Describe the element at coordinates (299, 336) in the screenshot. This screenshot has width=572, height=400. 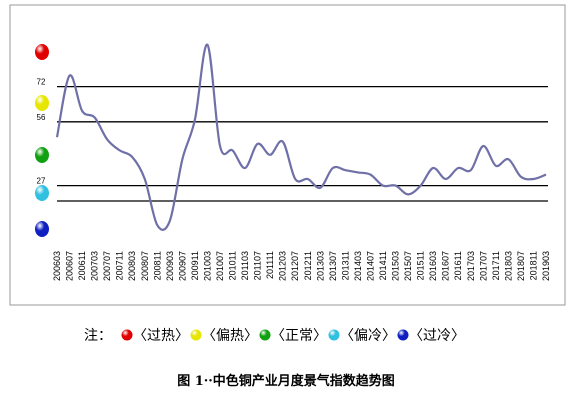
I see `legend-label: 〈正常〉` at that location.